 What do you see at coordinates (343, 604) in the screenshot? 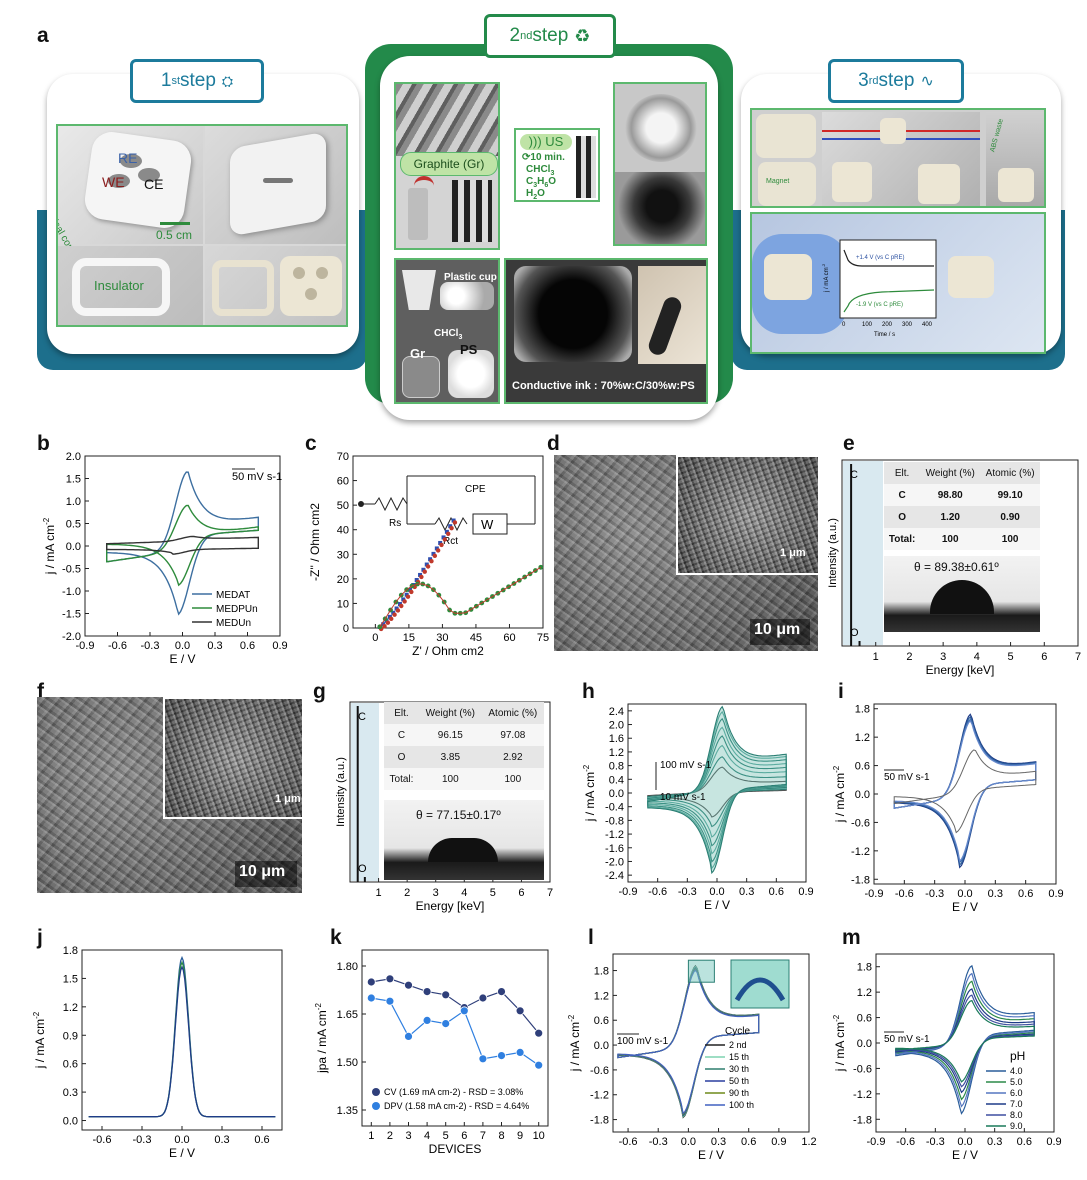
I see `y-tick-label: 10` at bounding box center [343, 604].